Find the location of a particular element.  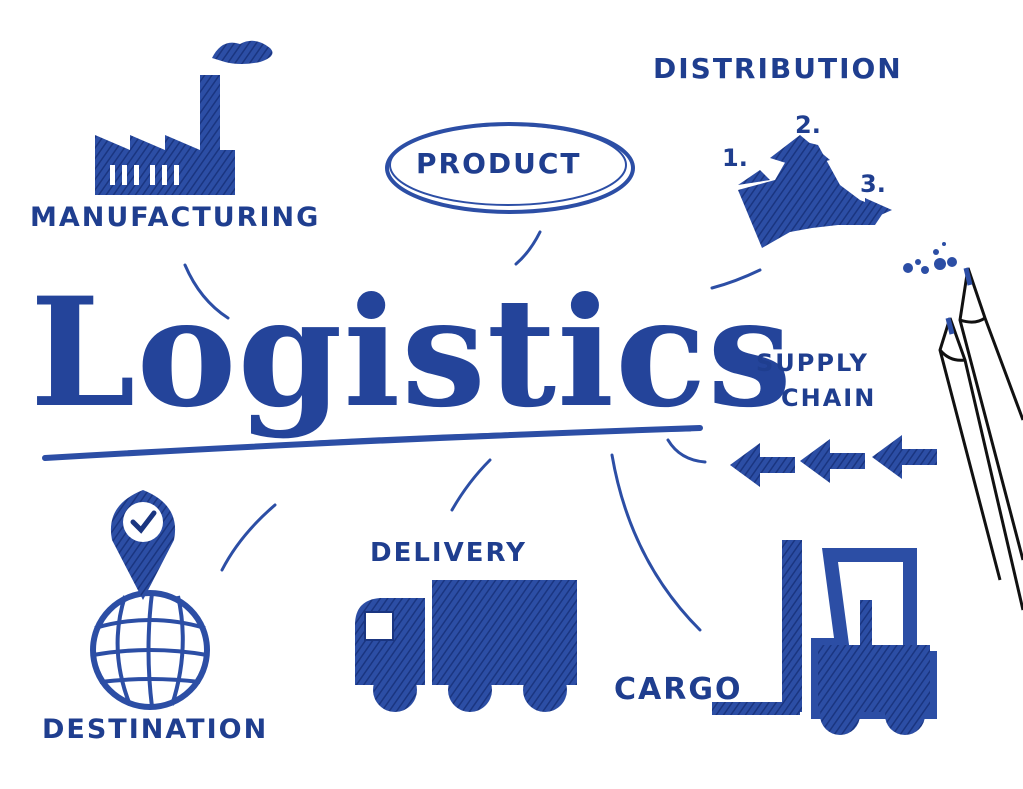

label-supply-chain-line2: CHAIN is located at coordinates (829, 398).